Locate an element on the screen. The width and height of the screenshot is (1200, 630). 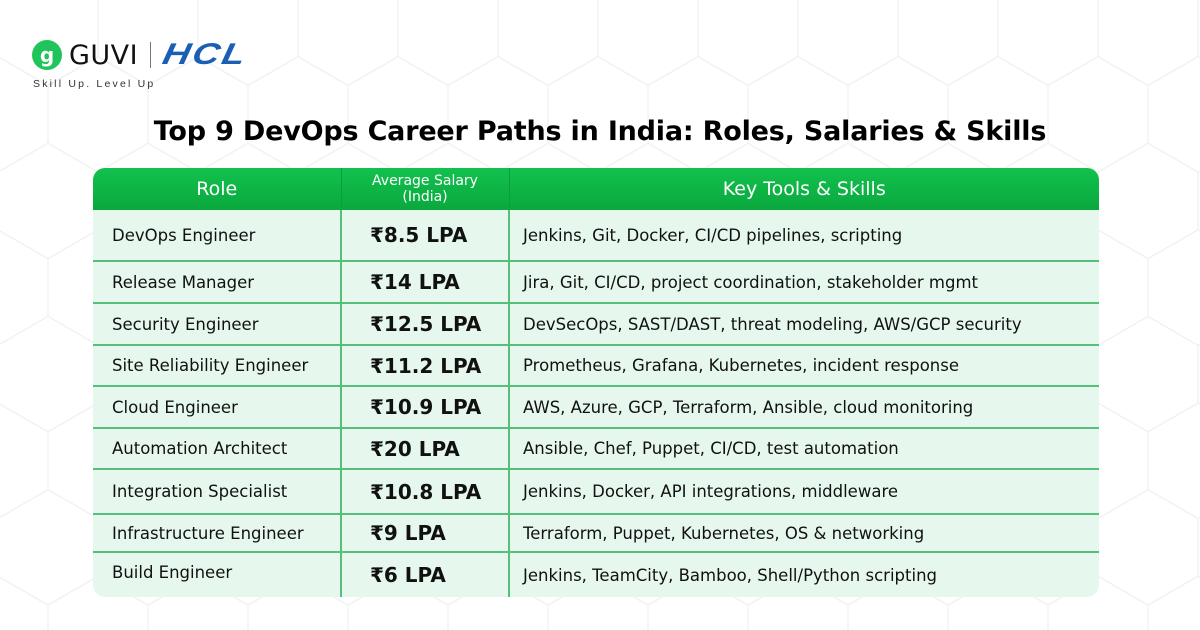
brand-tagline: Skill Up. Level Up is located at coordinates (94, 84).